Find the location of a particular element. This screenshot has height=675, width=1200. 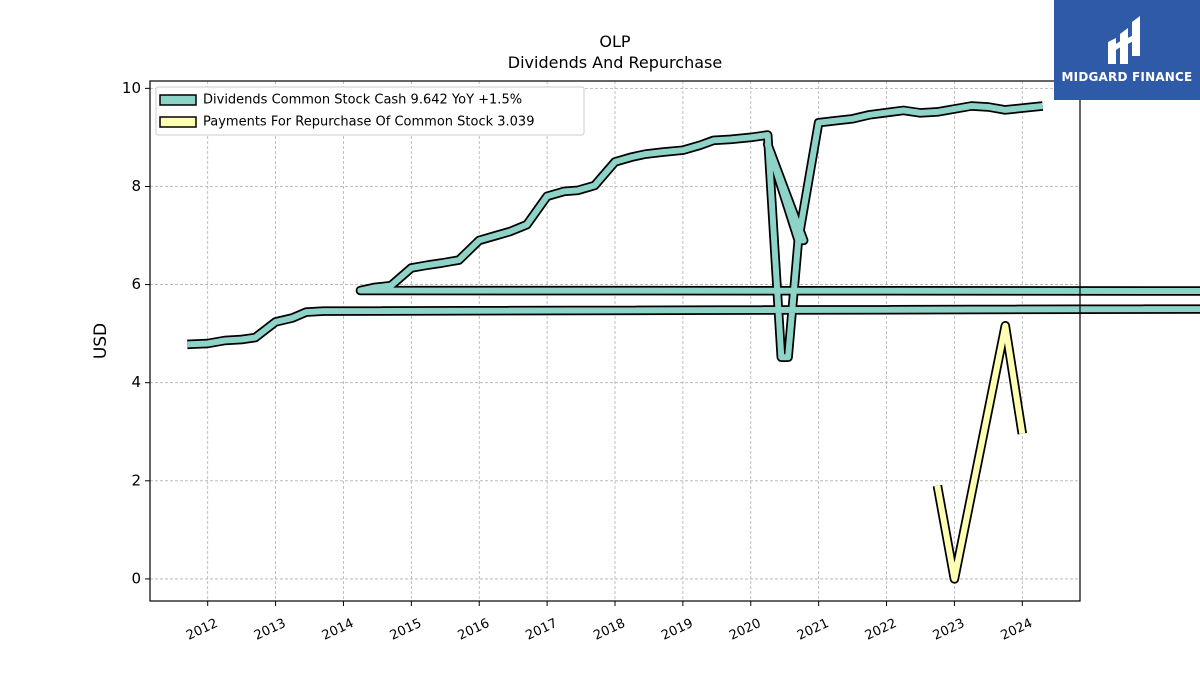

y-tick-label: 0 is located at coordinates (136, 578).